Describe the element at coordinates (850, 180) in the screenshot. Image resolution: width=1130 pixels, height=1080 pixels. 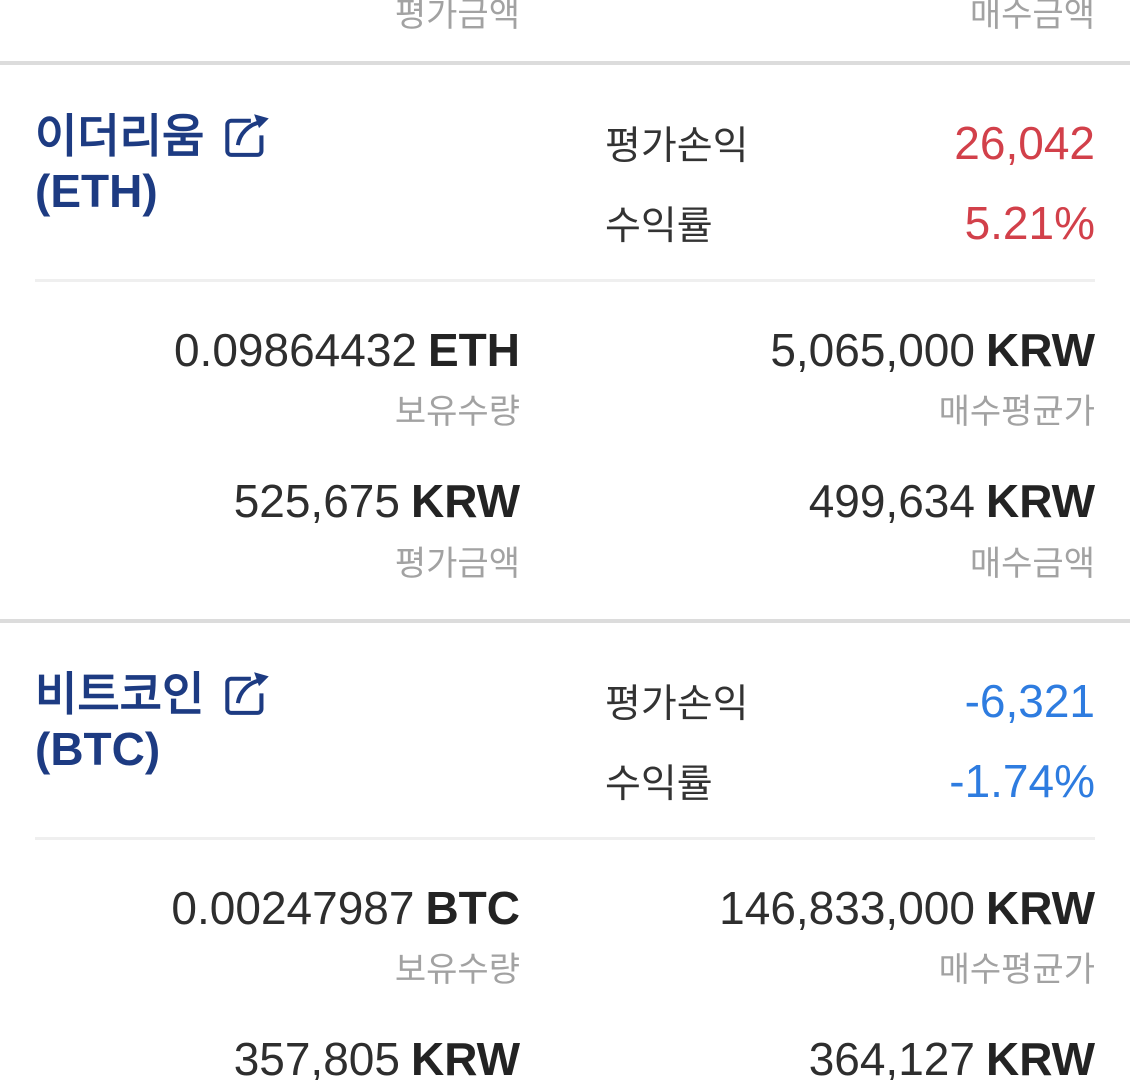
I see `pl-block: 평가손익 26,042 수익률 5.21%` at that location.